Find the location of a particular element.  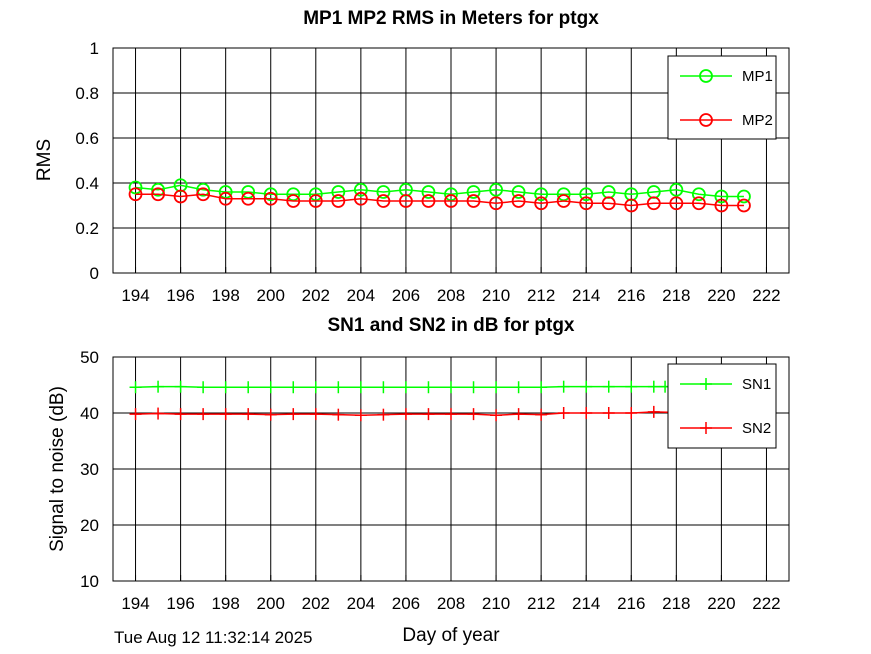

y-tick-label: 0.6 is located at coordinates (87, 138).